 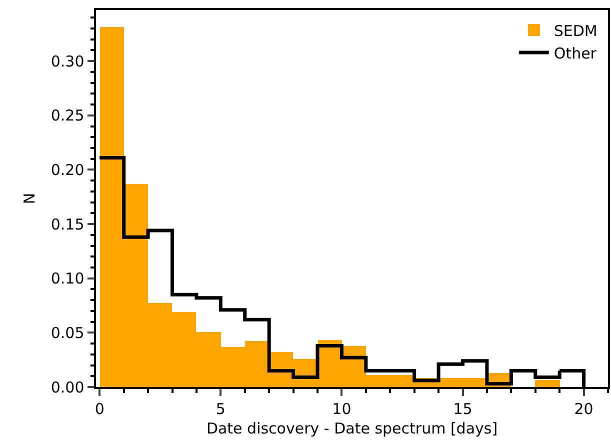 I want to click on y-tick-label: 0.00, so click(x=67, y=387).